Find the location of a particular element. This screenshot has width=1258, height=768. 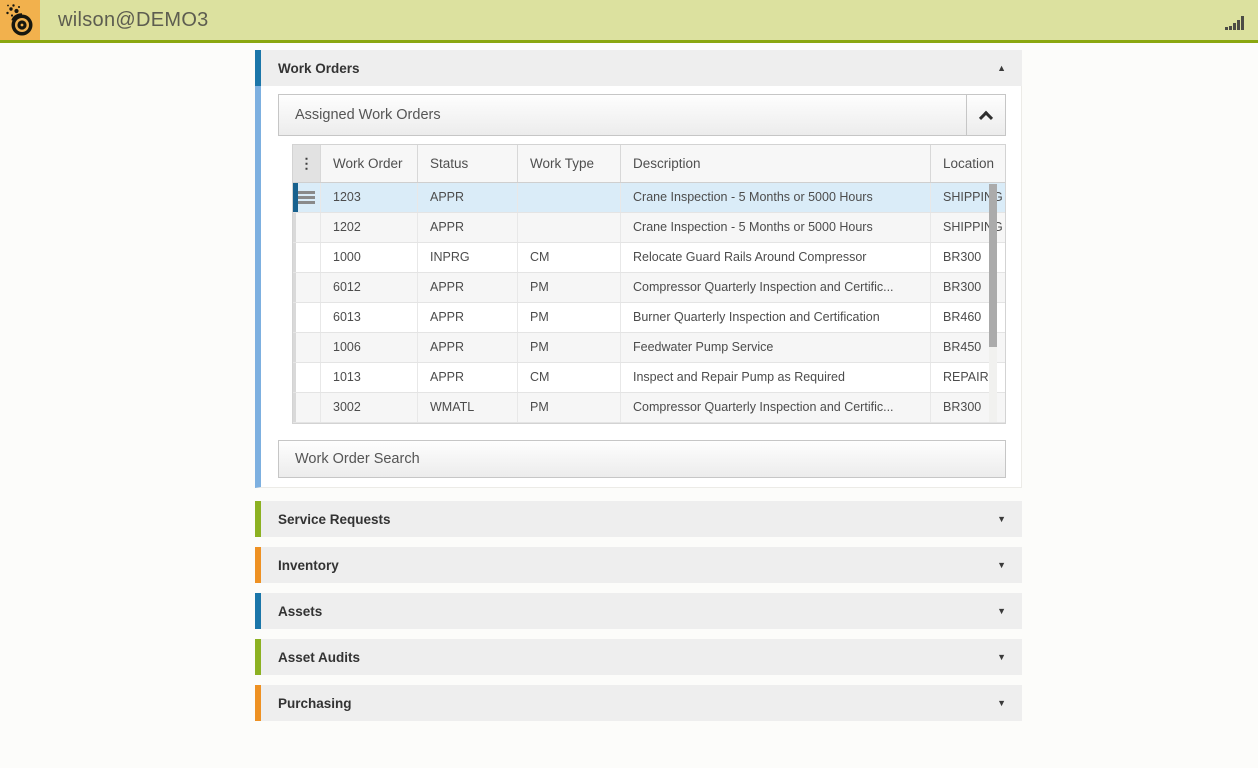

section-title: Inventory is located at coordinates (308, 565).